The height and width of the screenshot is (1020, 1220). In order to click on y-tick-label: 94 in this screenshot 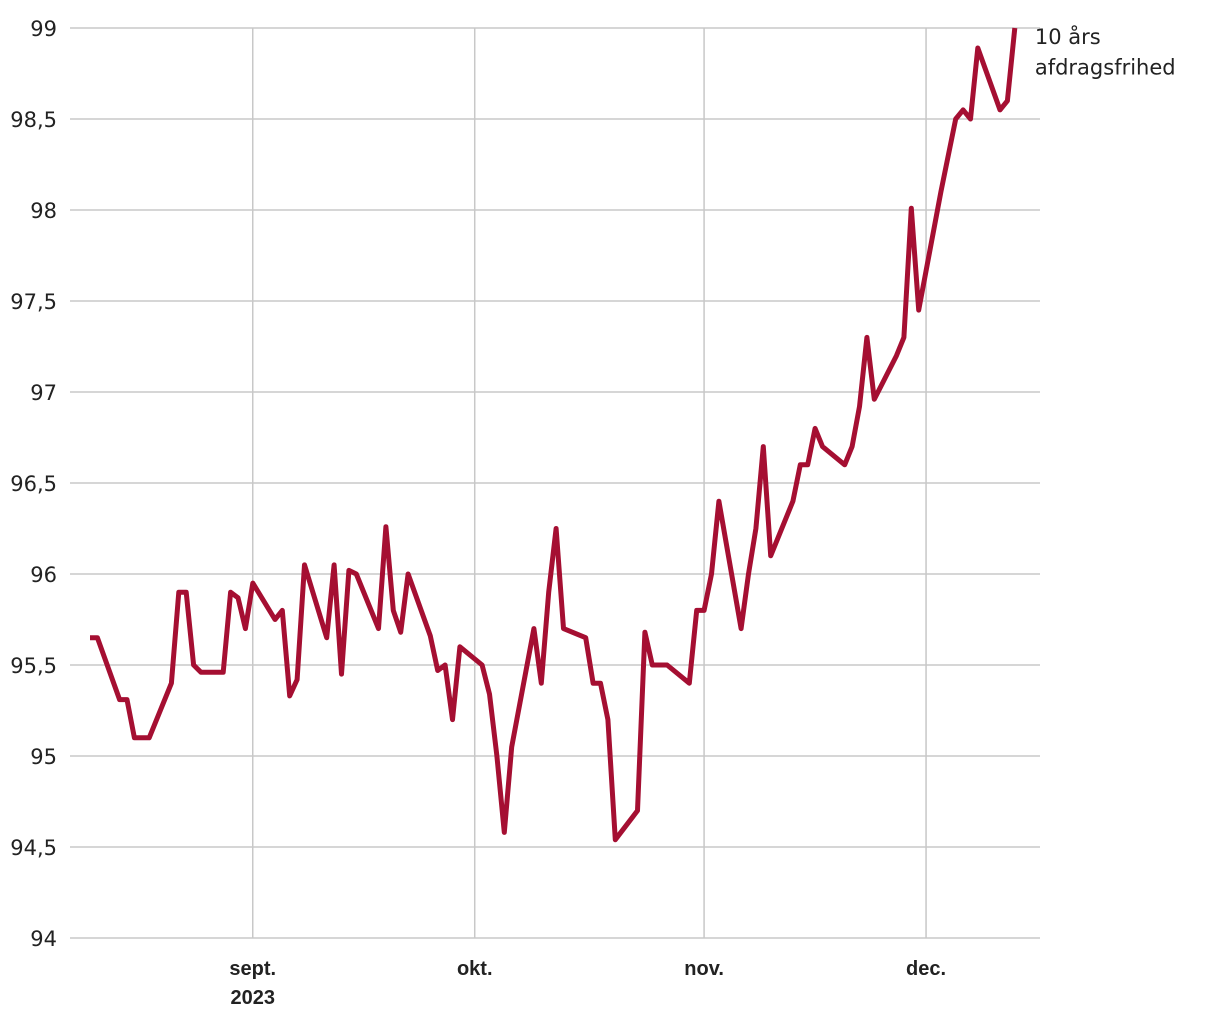, I will do `click(43, 939)`.